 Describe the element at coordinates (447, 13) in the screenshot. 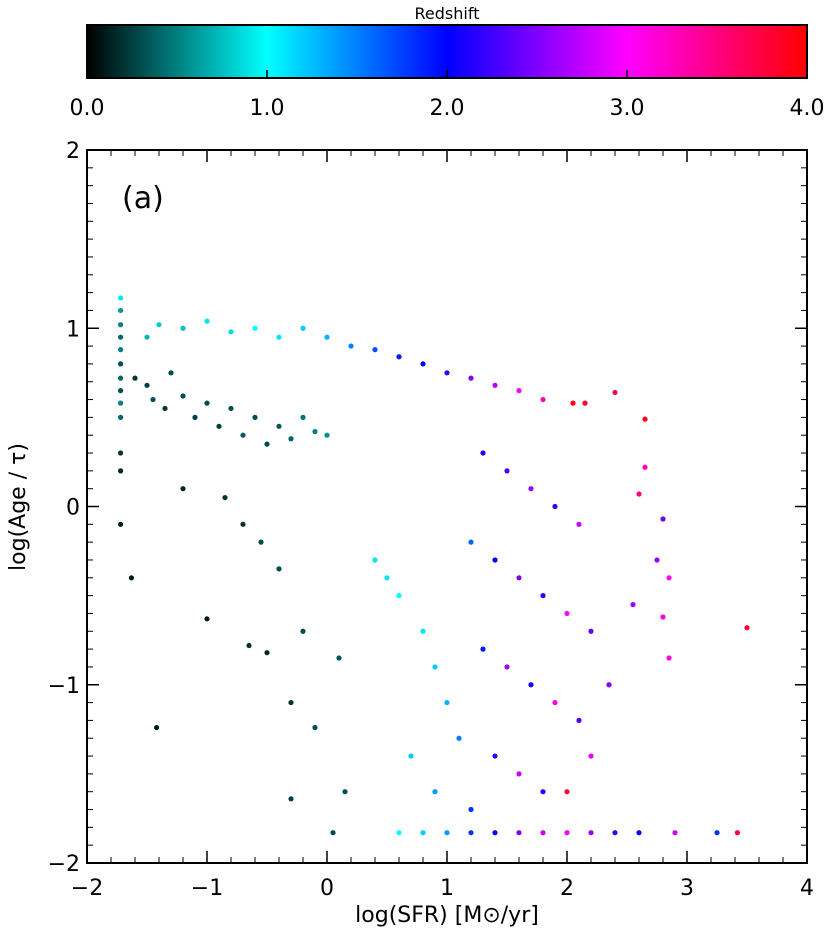

I see `colorbar-title: Redshift` at that location.